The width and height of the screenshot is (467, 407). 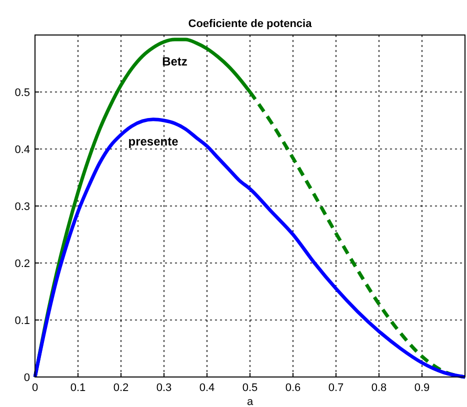 I want to click on x-tick-label: 0.5, so click(x=250, y=388).